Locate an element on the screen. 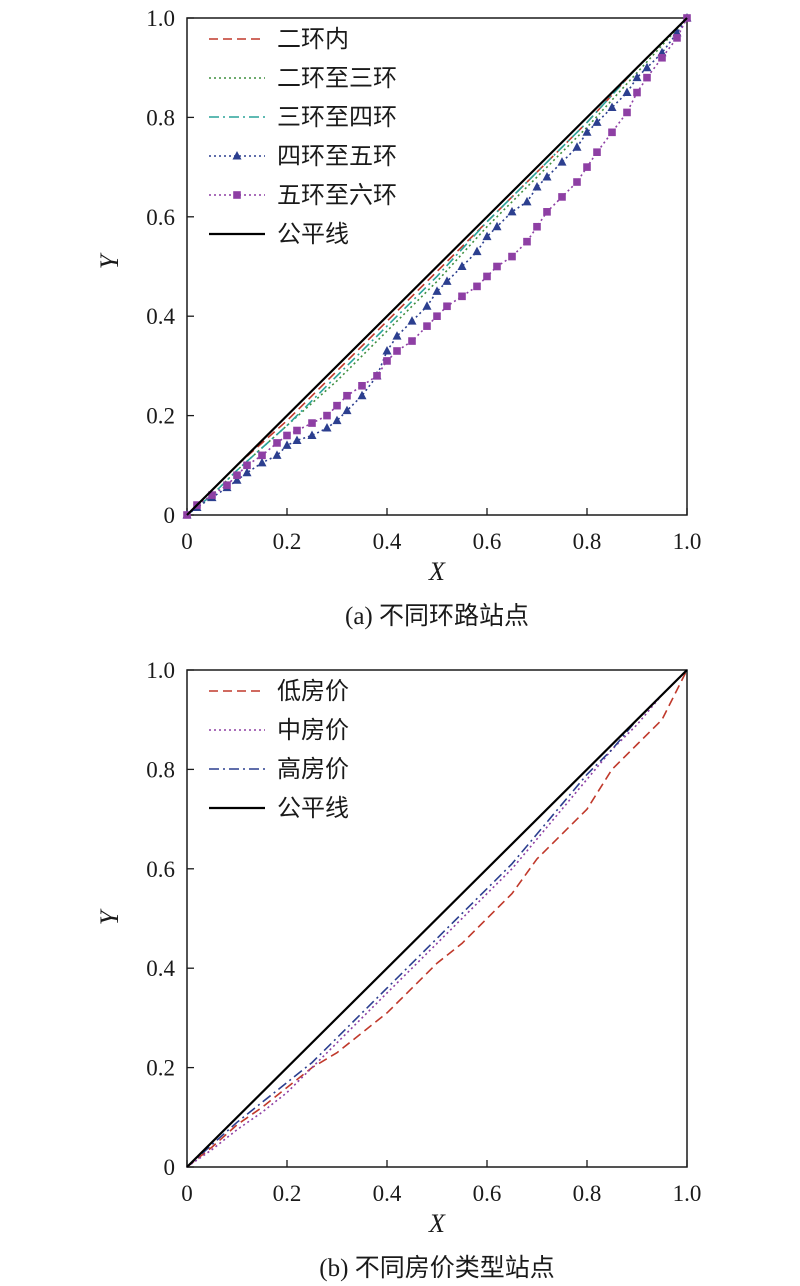 The image size is (800, 1286). panel-caption: (a) 不同环路站点 is located at coordinates (437, 616).